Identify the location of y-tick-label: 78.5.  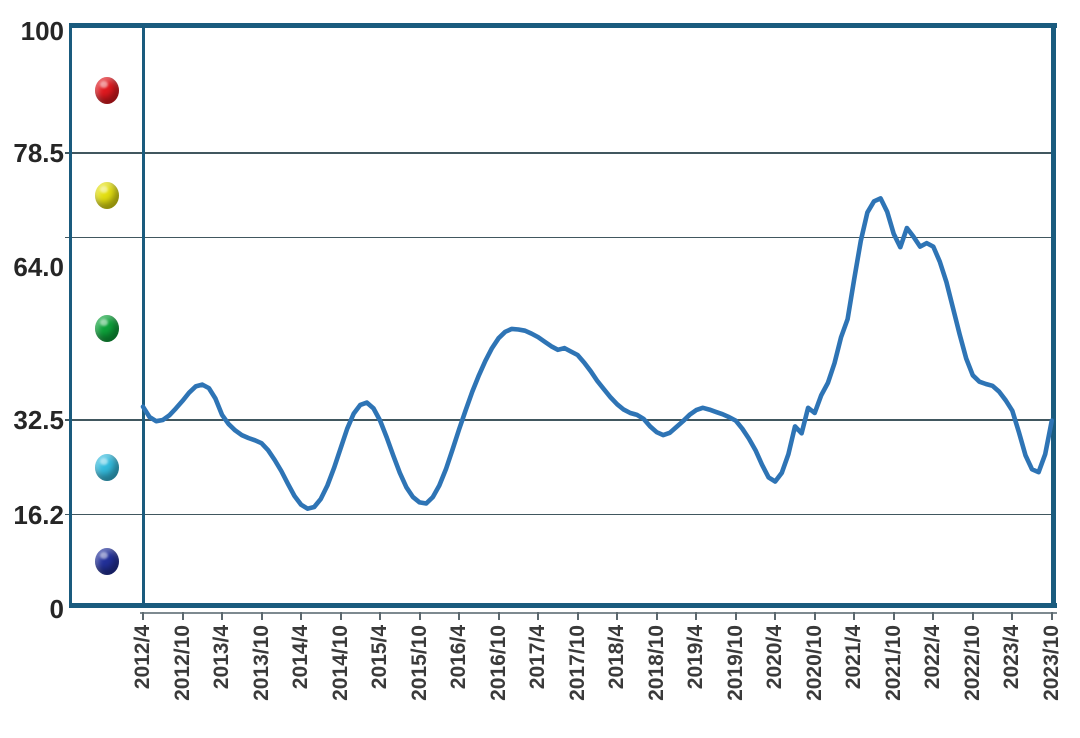
(38, 153).